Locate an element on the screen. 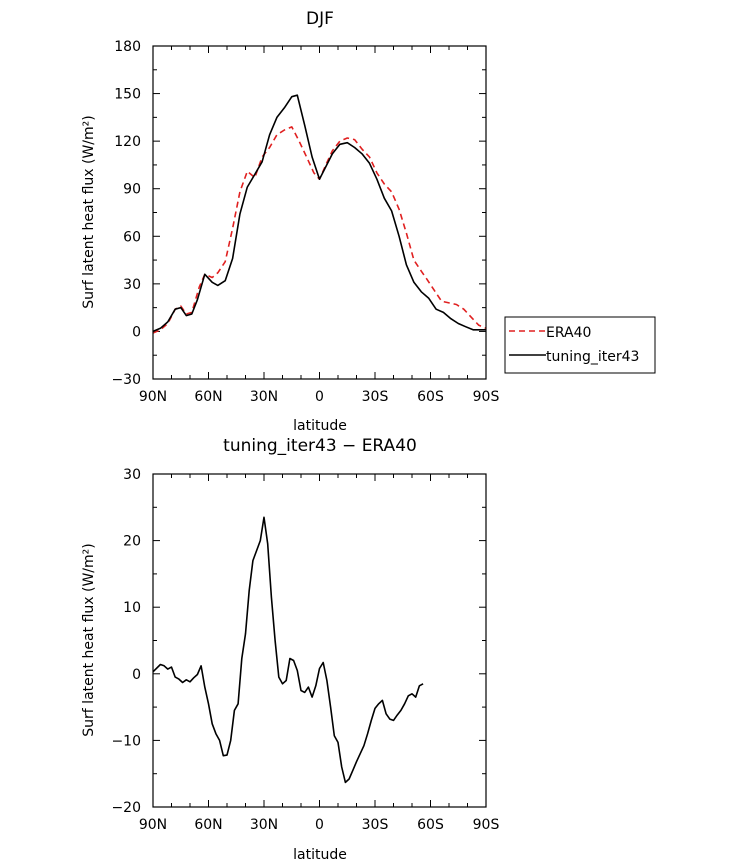 The width and height of the screenshot is (733, 866). y-tick-label: 180 is located at coordinates (127, 47).